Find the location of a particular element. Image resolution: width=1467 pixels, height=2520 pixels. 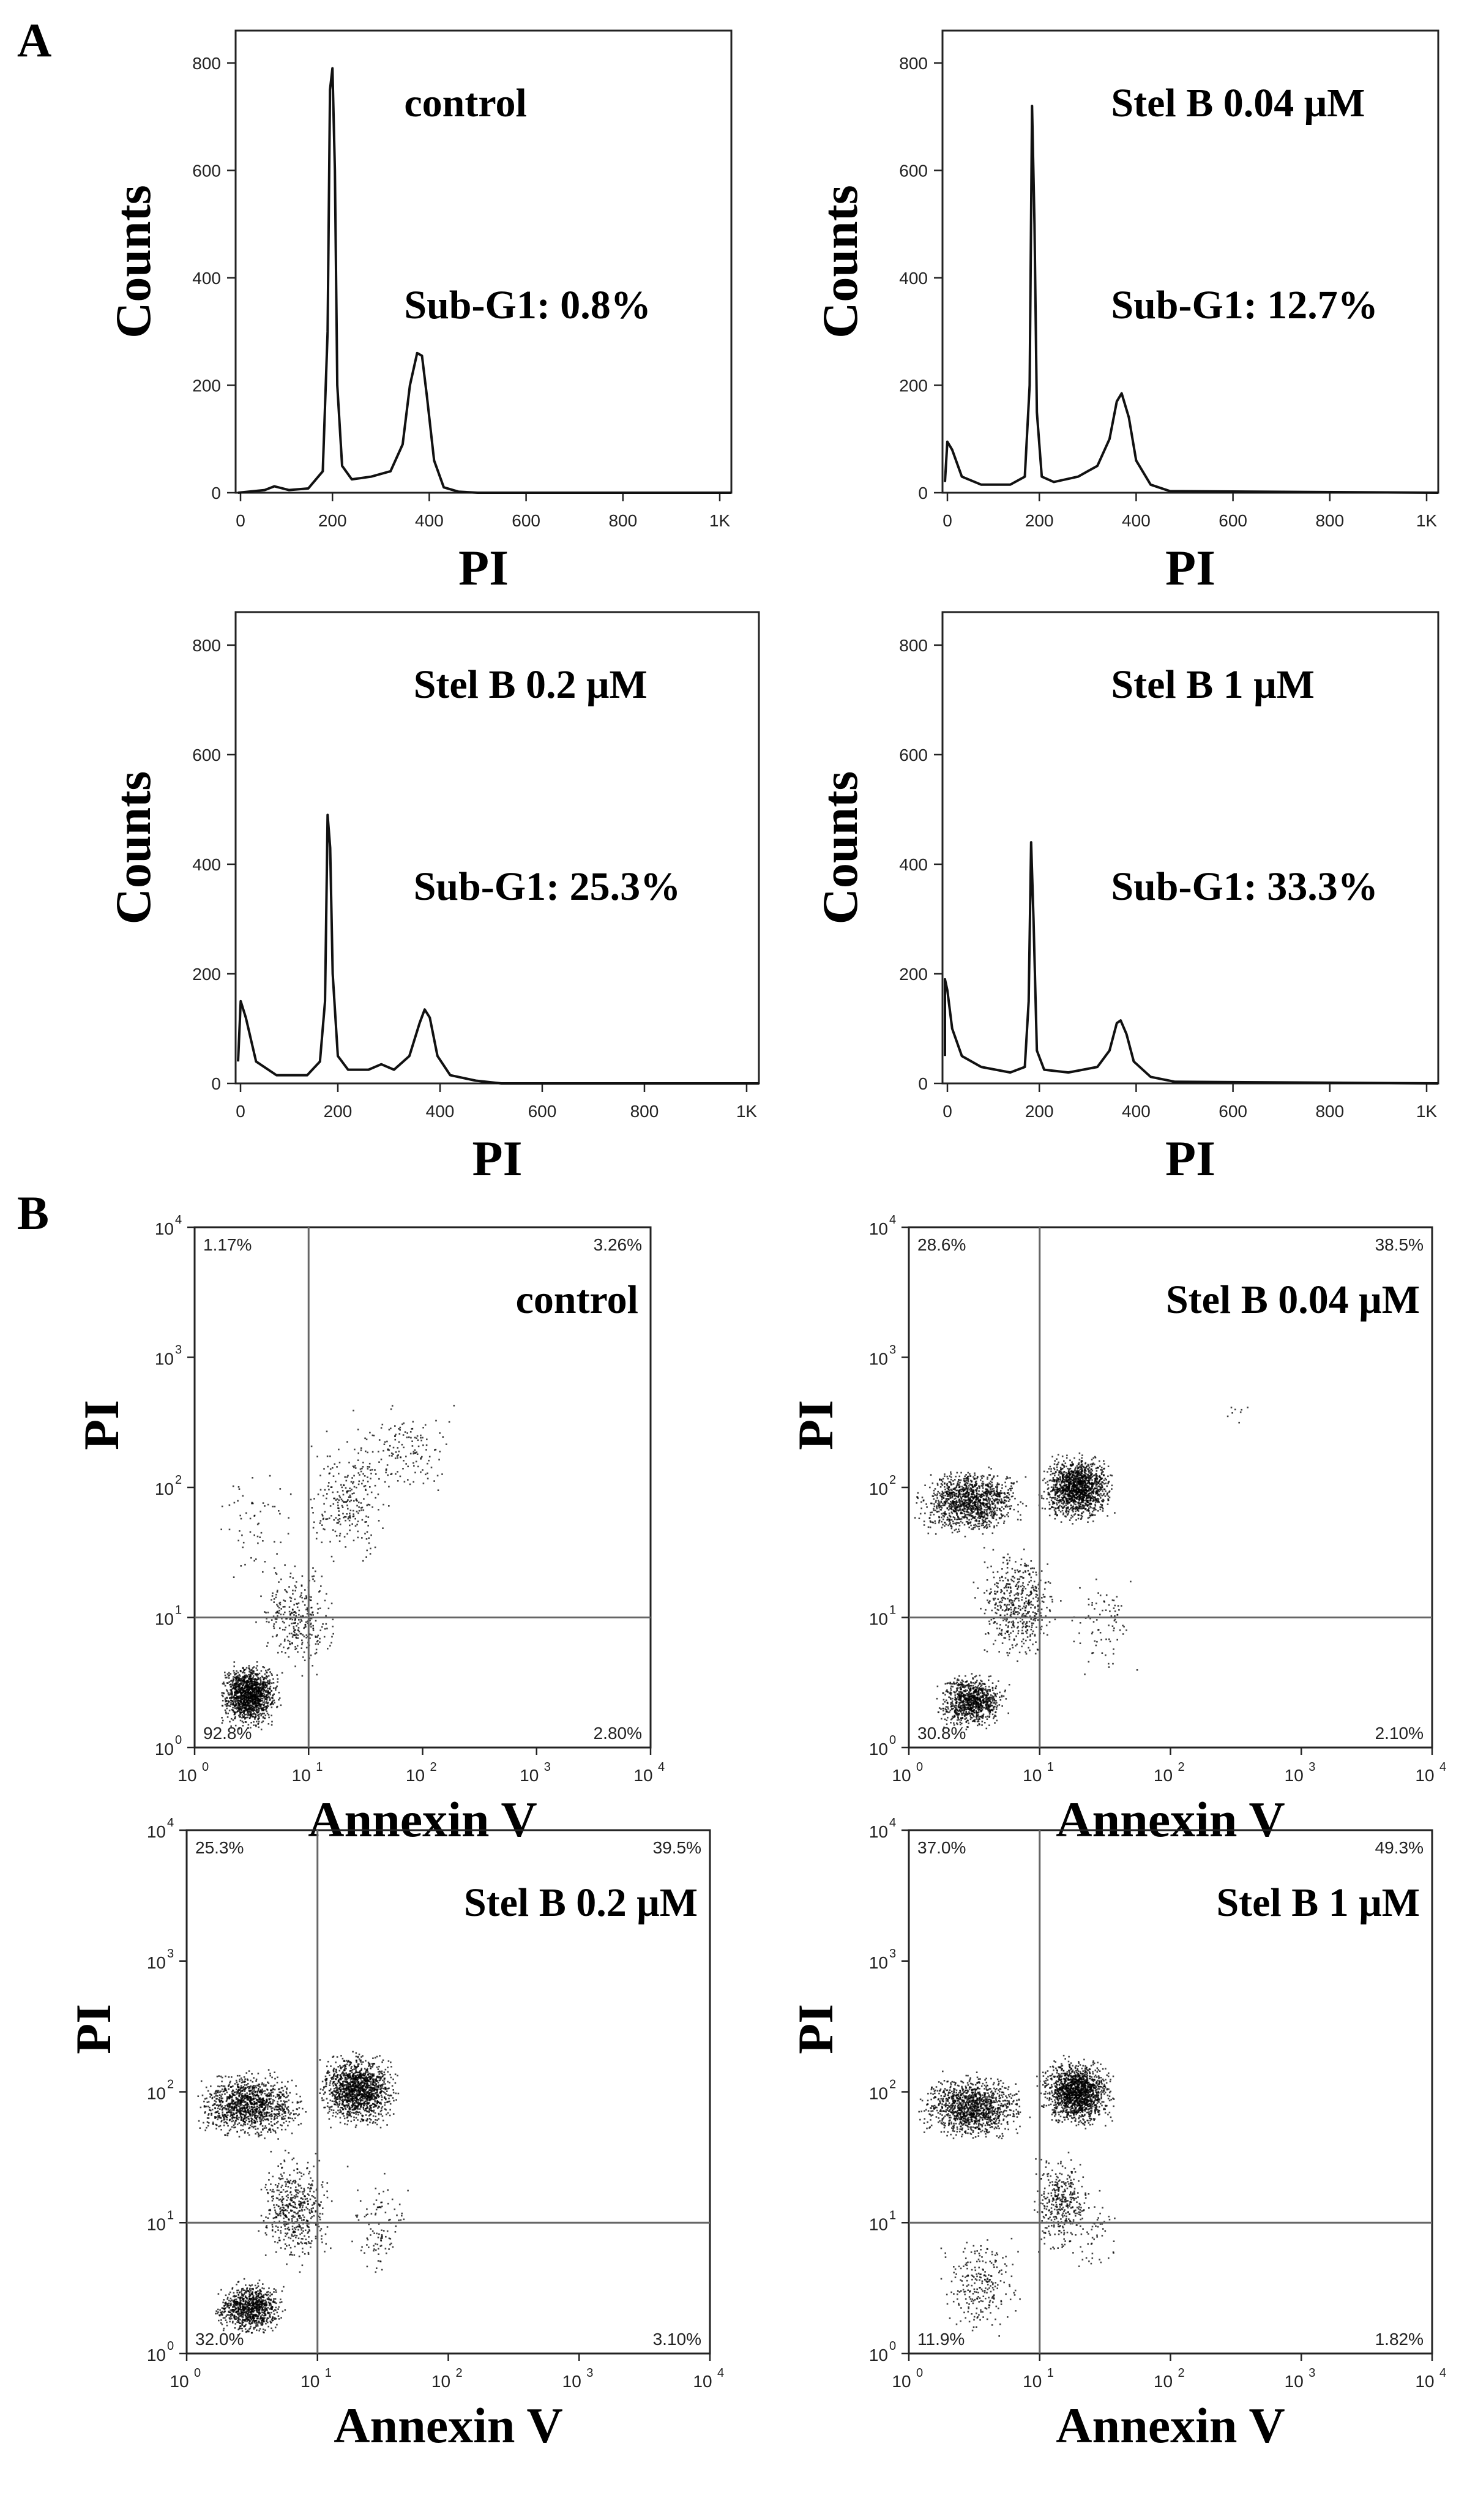

x-tick-label: 10 is located at coordinates (529, 1776).